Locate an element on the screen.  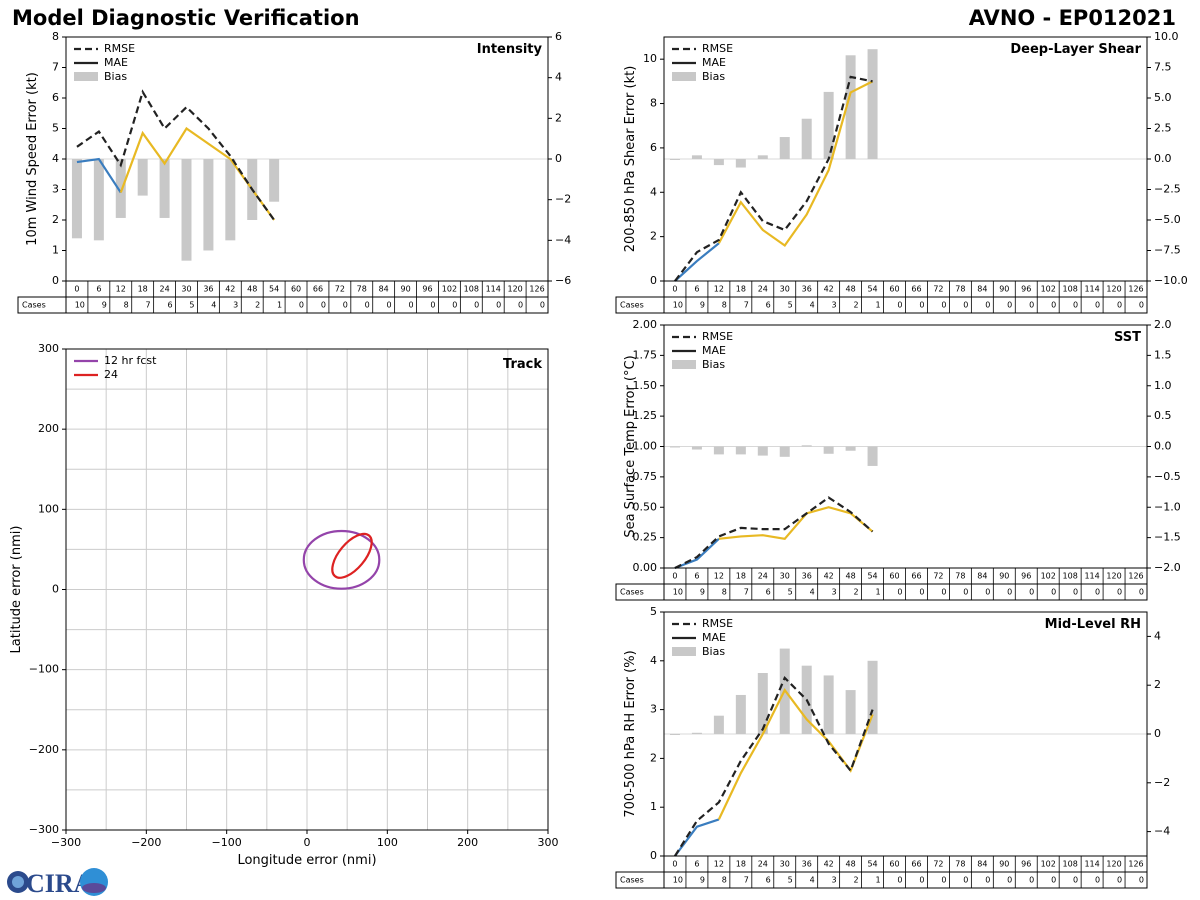
intensity-y2tick-label: −4 is located at coordinates (563, 239).